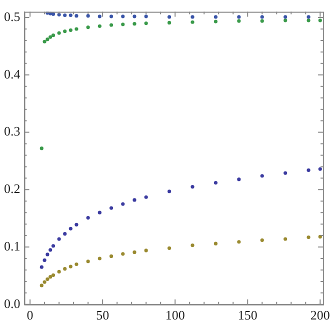 The width and height of the screenshot is (334, 328). What do you see at coordinates (12, 74) in the screenshot?
I see `y-tick-label: 0.4` at bounding box center [12, 74].